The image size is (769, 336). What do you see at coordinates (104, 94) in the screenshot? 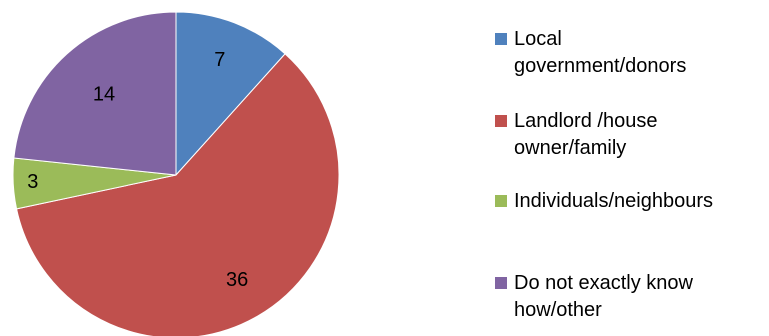
I see `slice-value-label: 14` at bounding box center [104, 94].